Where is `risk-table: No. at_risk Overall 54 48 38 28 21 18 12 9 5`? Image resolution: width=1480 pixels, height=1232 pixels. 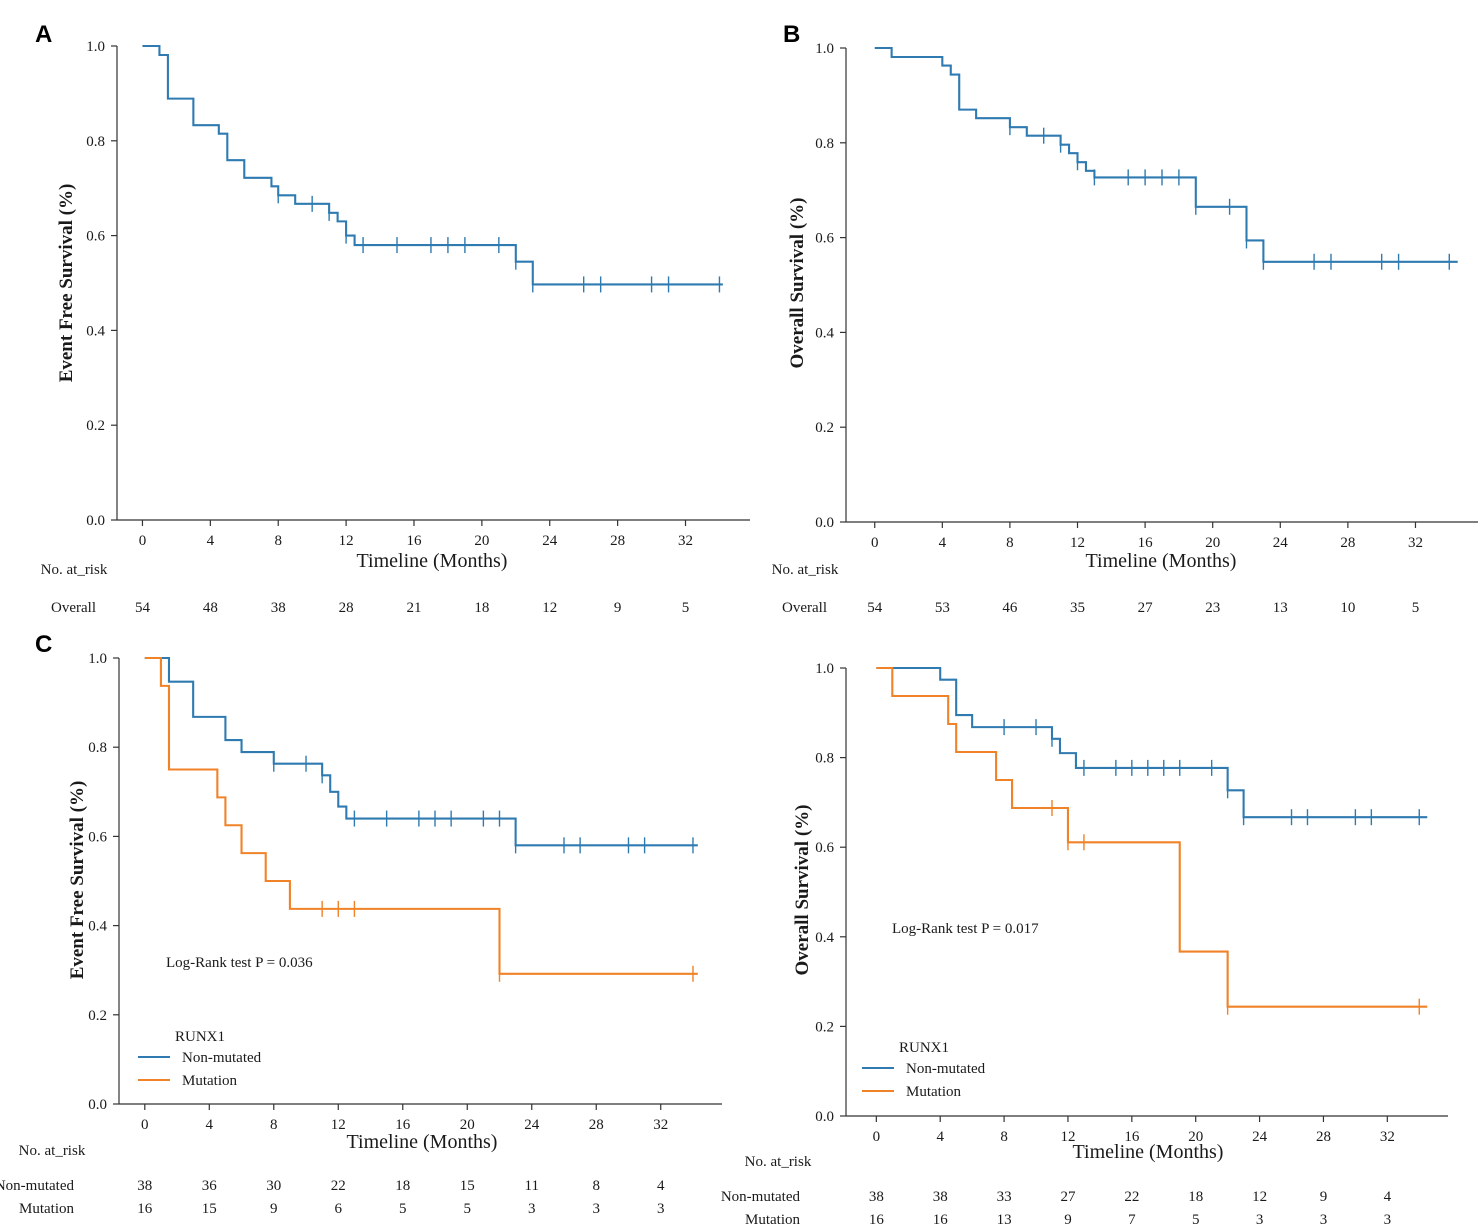
risk-table: No. at_risk Overall 54 48 38 28 21 18 12 9 5 is located at coordinates (365, 589).